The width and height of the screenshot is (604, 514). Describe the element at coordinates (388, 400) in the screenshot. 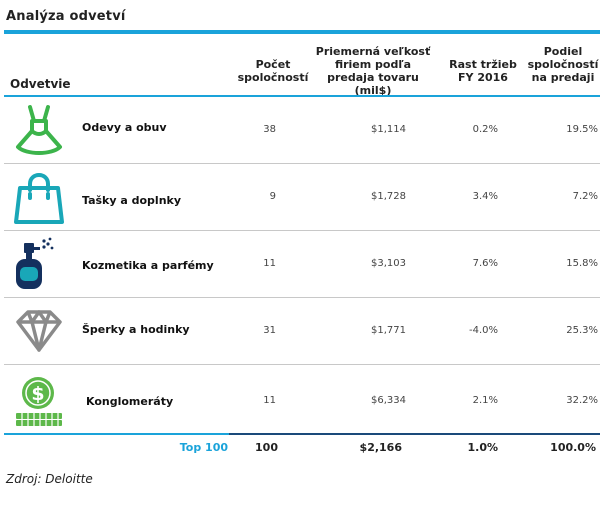

I see `average-size: $6,334` at that location.